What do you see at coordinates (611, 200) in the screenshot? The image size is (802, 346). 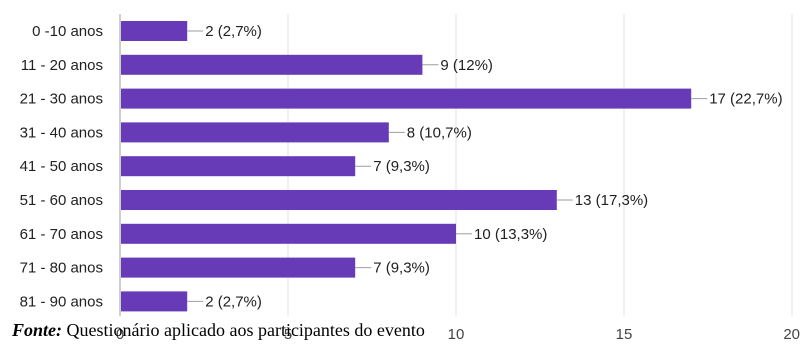 I see `data-label: 13 (17,3%)` at bounding box center [611, 200].